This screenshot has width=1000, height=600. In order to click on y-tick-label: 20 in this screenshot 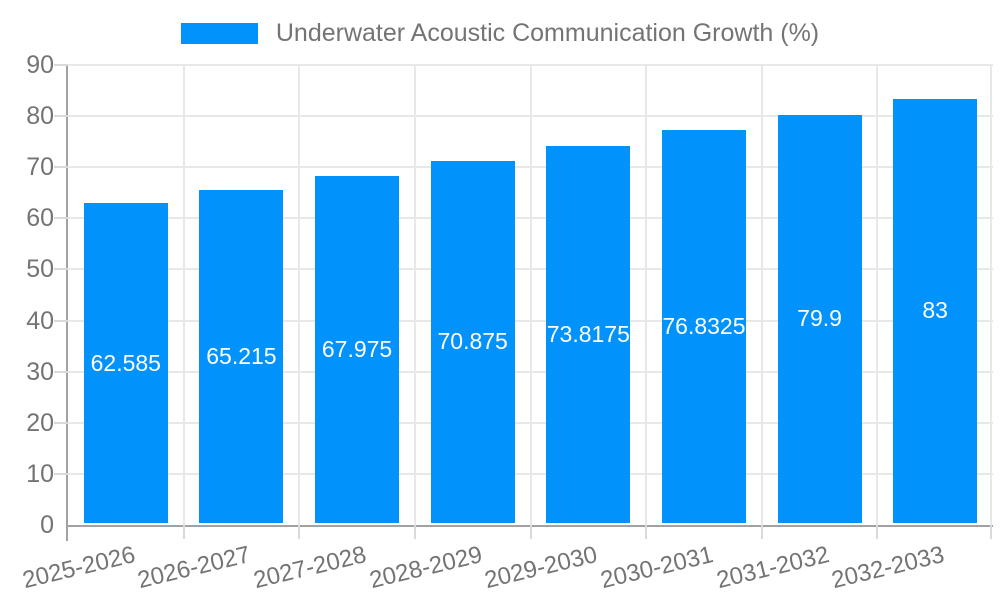, I will do `click(40, 422)`.